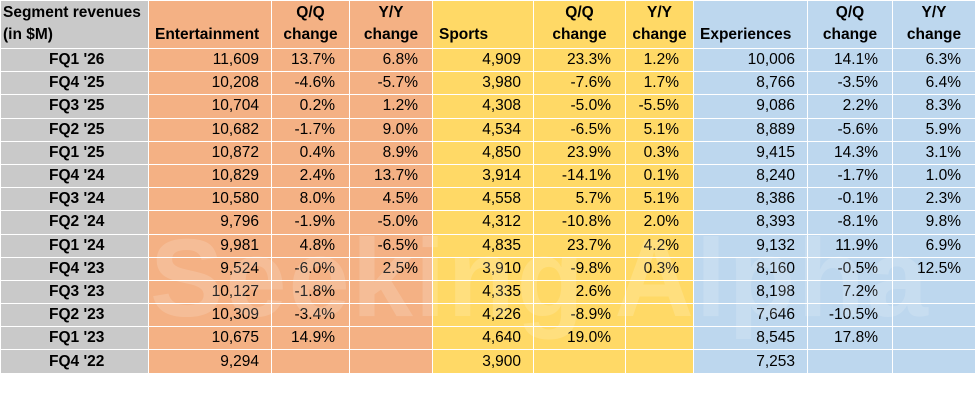 The width and height of the screenshot is (975, 400). What do you see at coordinates (74, 361) in the screenshot?
I see `period-cell: FQ4 '22` at bounding box center [74, 361].